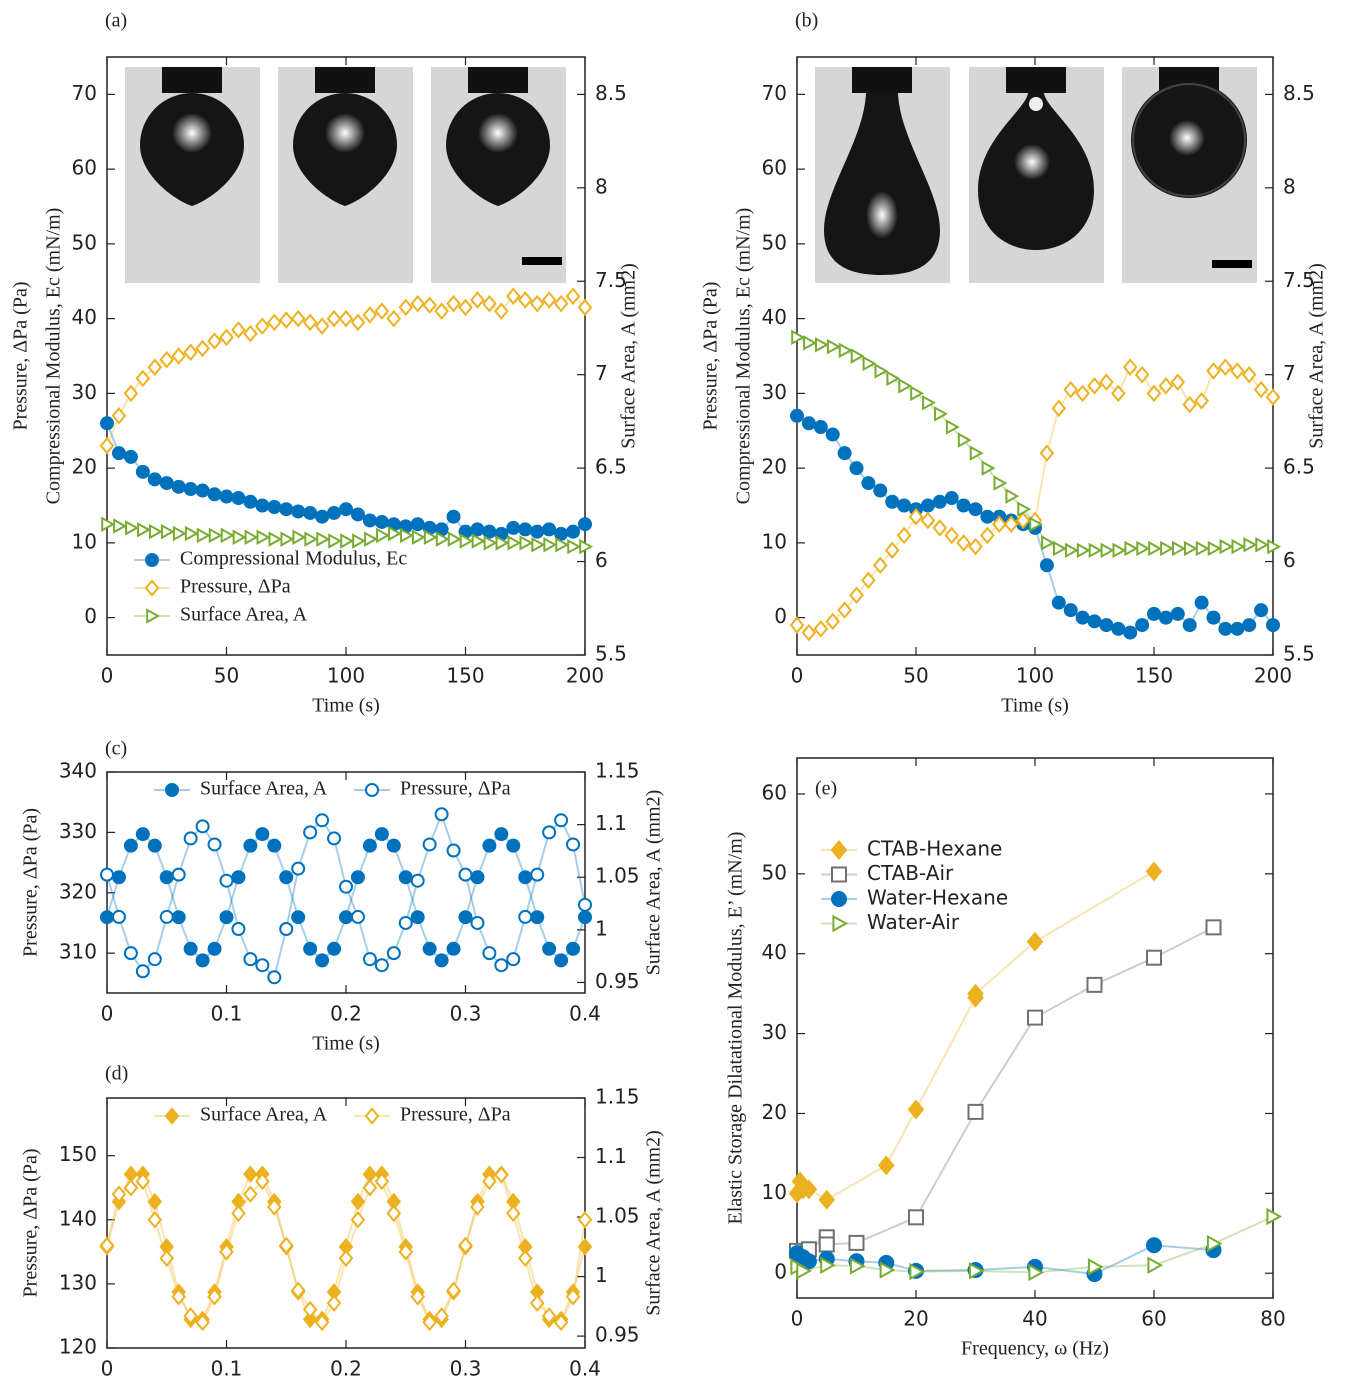 The width and height of the screenshot is (1358, 1387). Describe the element at coordinates (466, 1014) in the screenshot. I see `x-tick-label: 0.3` at that location.